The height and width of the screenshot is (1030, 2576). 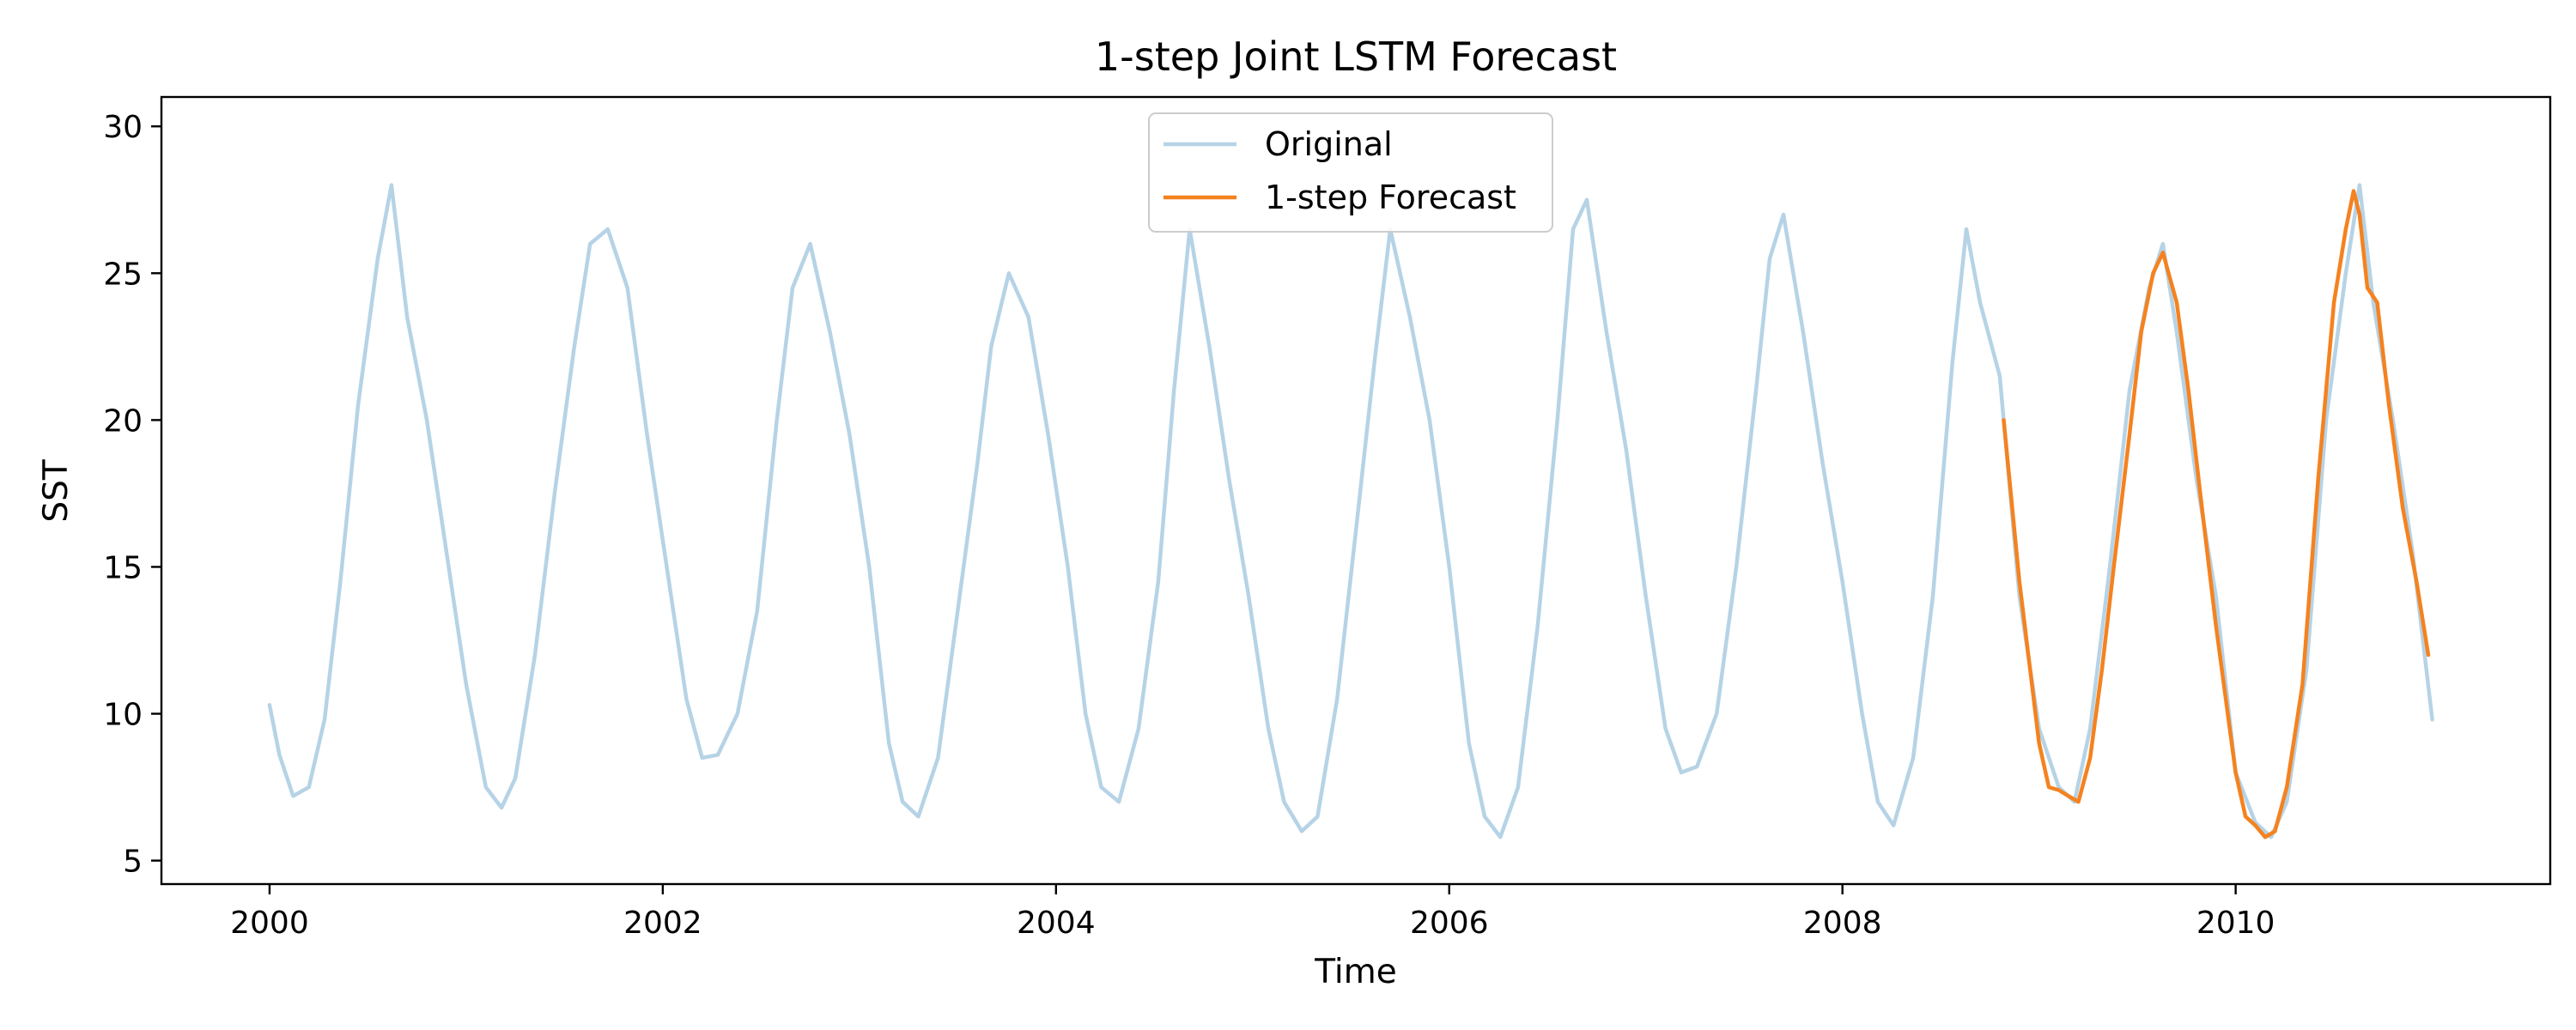 I want to click on y-tick-label: 10, so click(x=123, y=715).